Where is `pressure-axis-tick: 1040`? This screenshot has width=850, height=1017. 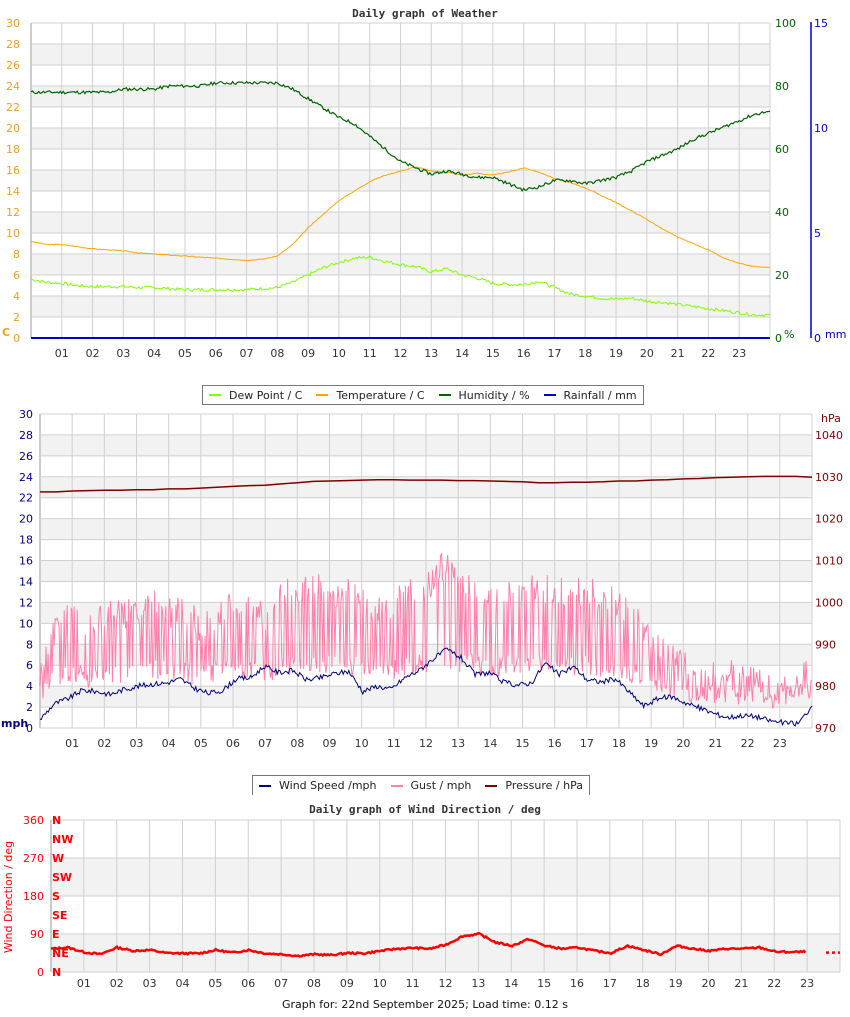
pressure-axis-tick: 1040 is located at coordinates (829, 435).